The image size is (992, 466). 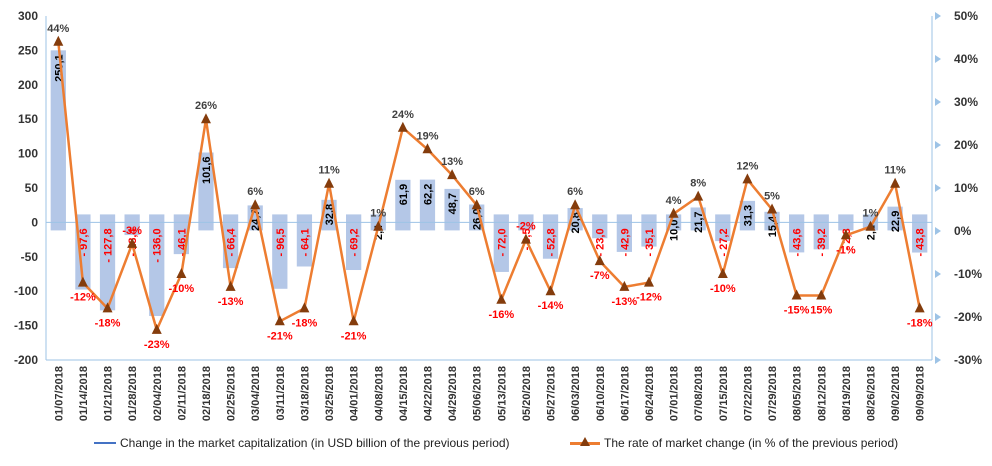 I want to click on bar-value-label-9: - 96,5, so click(x=281, y=242).